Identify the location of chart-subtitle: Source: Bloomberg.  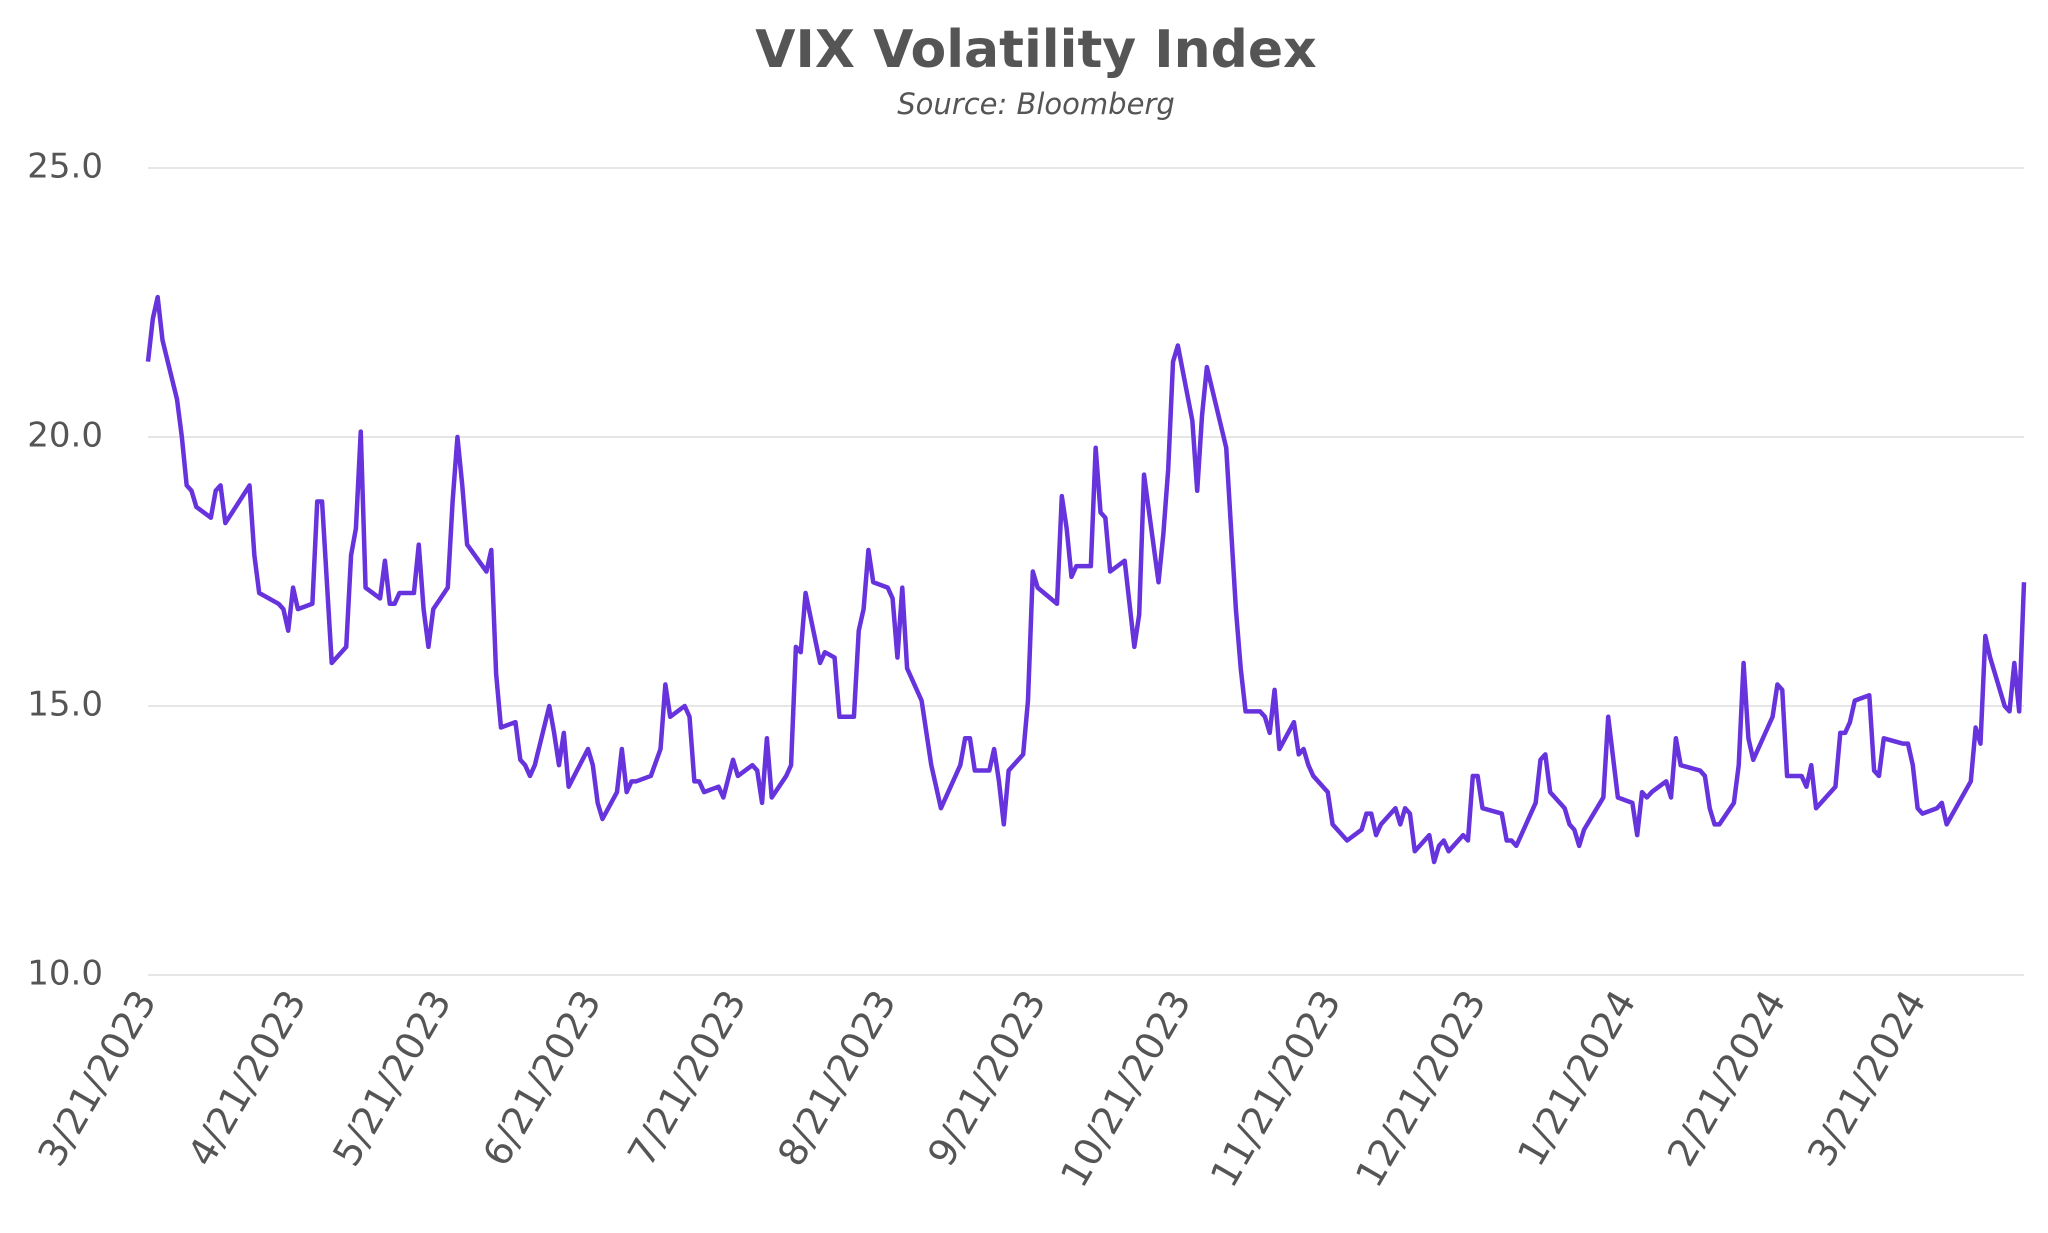
(1036, 104).